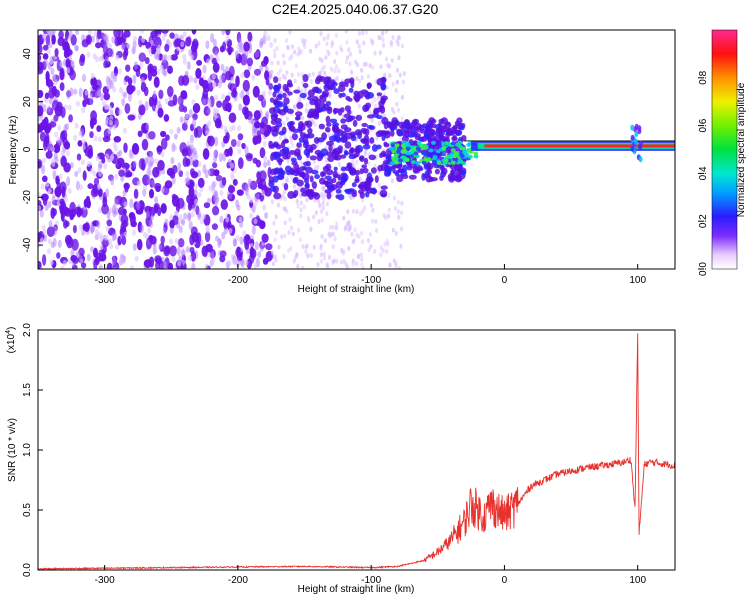 The image size is (750, 600). Describe the element at coordinates (703, 173) in the screenshot. I see `colorbar-ticks: 0.0 0.2 0.4 0.6 0.8` at that location.